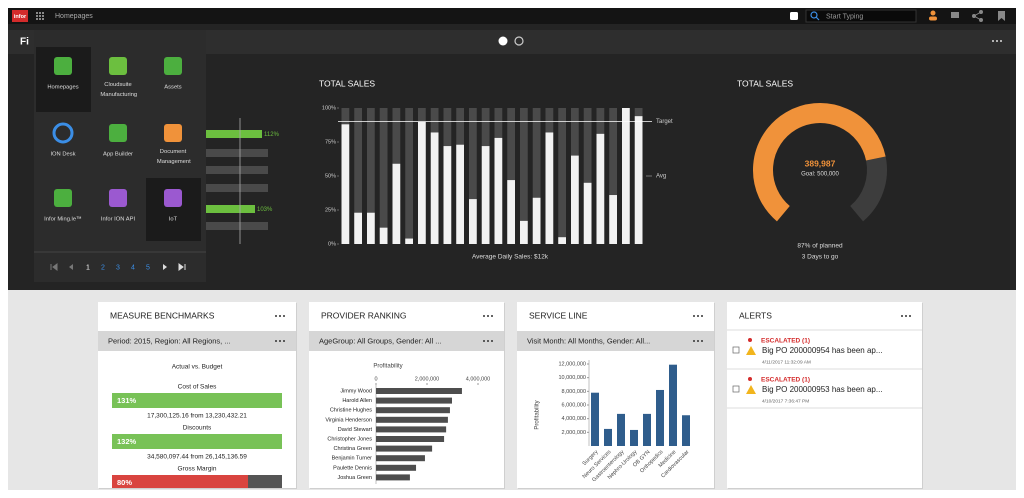  Describe the element at coordinates (197, 441) in the screenshot. I see `bar-group` at that location.